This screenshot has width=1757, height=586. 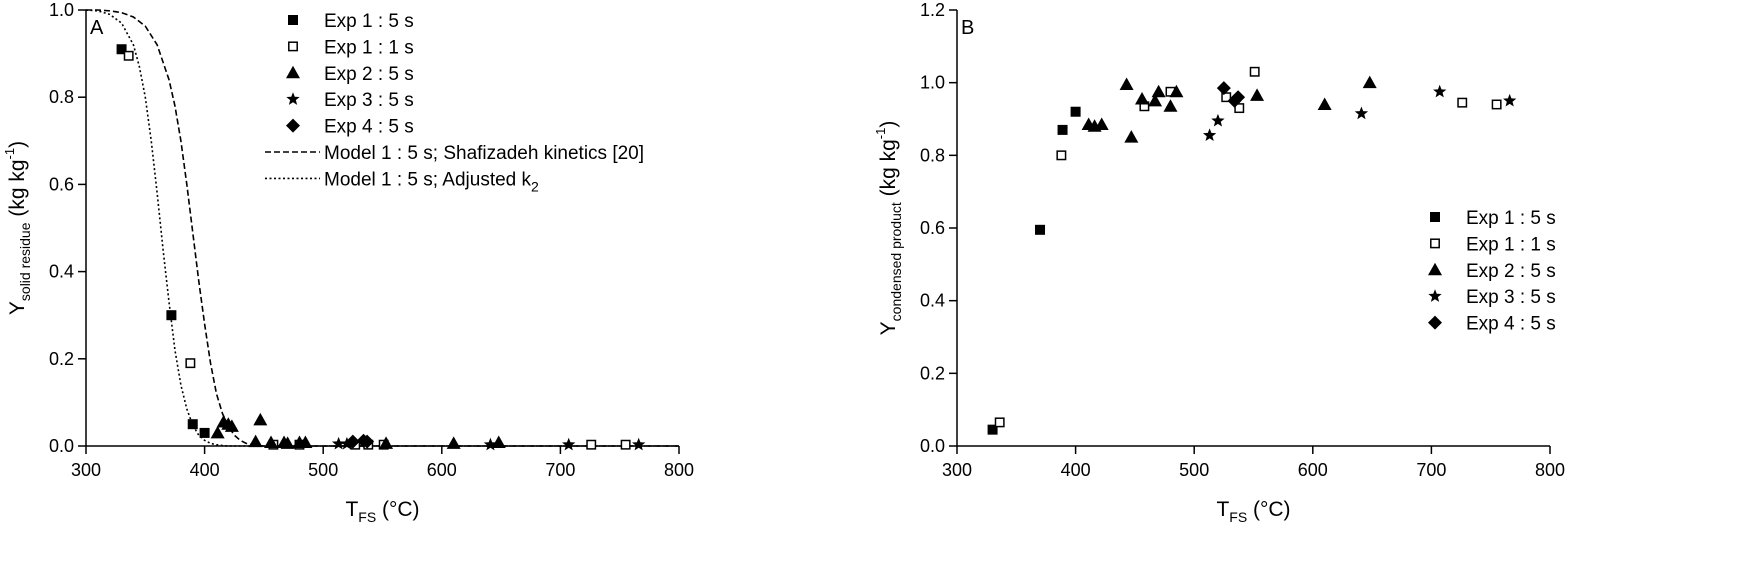 I want to click on legend-item: Model 1 : 5 s; Shafizadeh kinetics [20], so click(x=454, y=153).